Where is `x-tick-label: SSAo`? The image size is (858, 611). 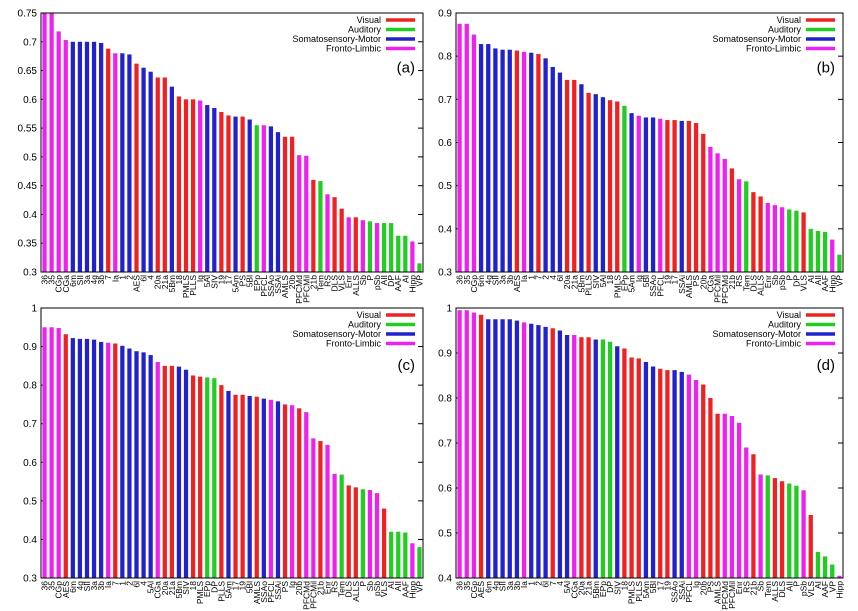
x-tick-label: SSAo is located at coordinates (264, 592).